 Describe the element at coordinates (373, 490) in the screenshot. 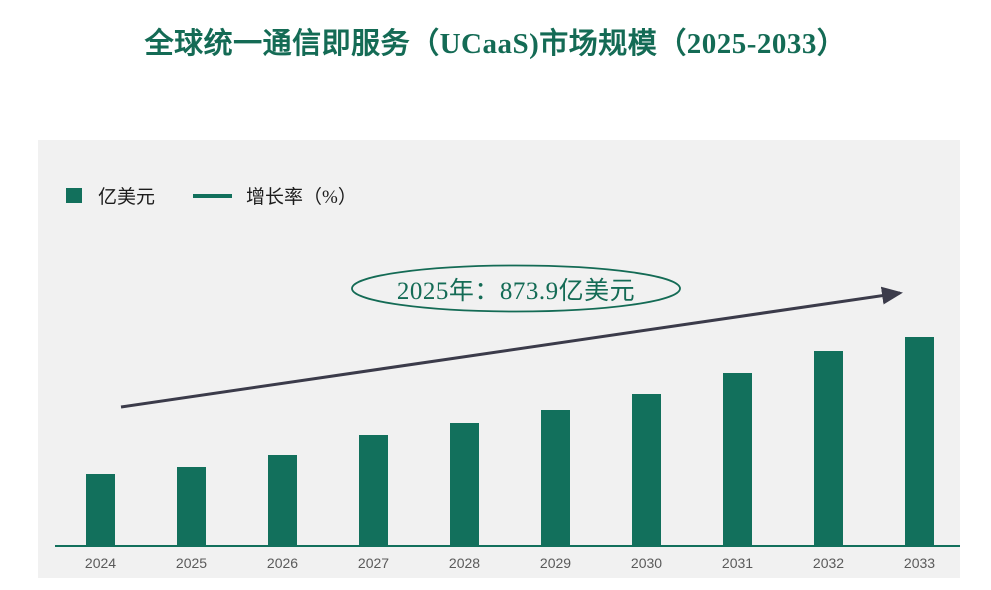

I see `bar-2027` at that location.